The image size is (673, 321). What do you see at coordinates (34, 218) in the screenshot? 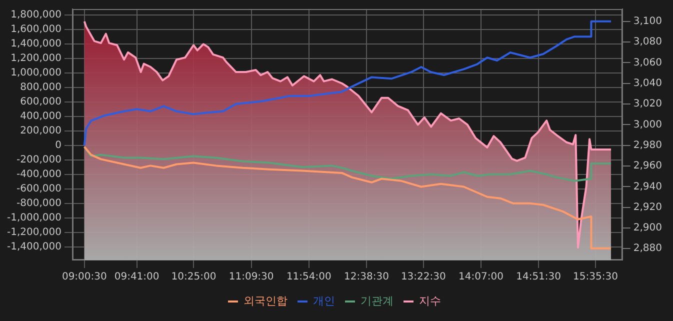
I see `y-tick-label: -1,000,000` at bounding box center [34, 218].